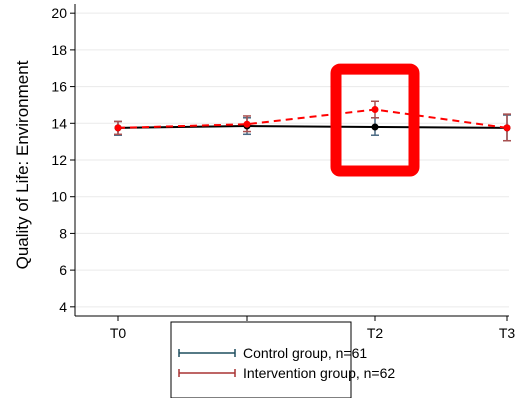  Describe the element at coordinates (63, 233) in the screenshot. I see `y-tick-label-8: 8` at that location.